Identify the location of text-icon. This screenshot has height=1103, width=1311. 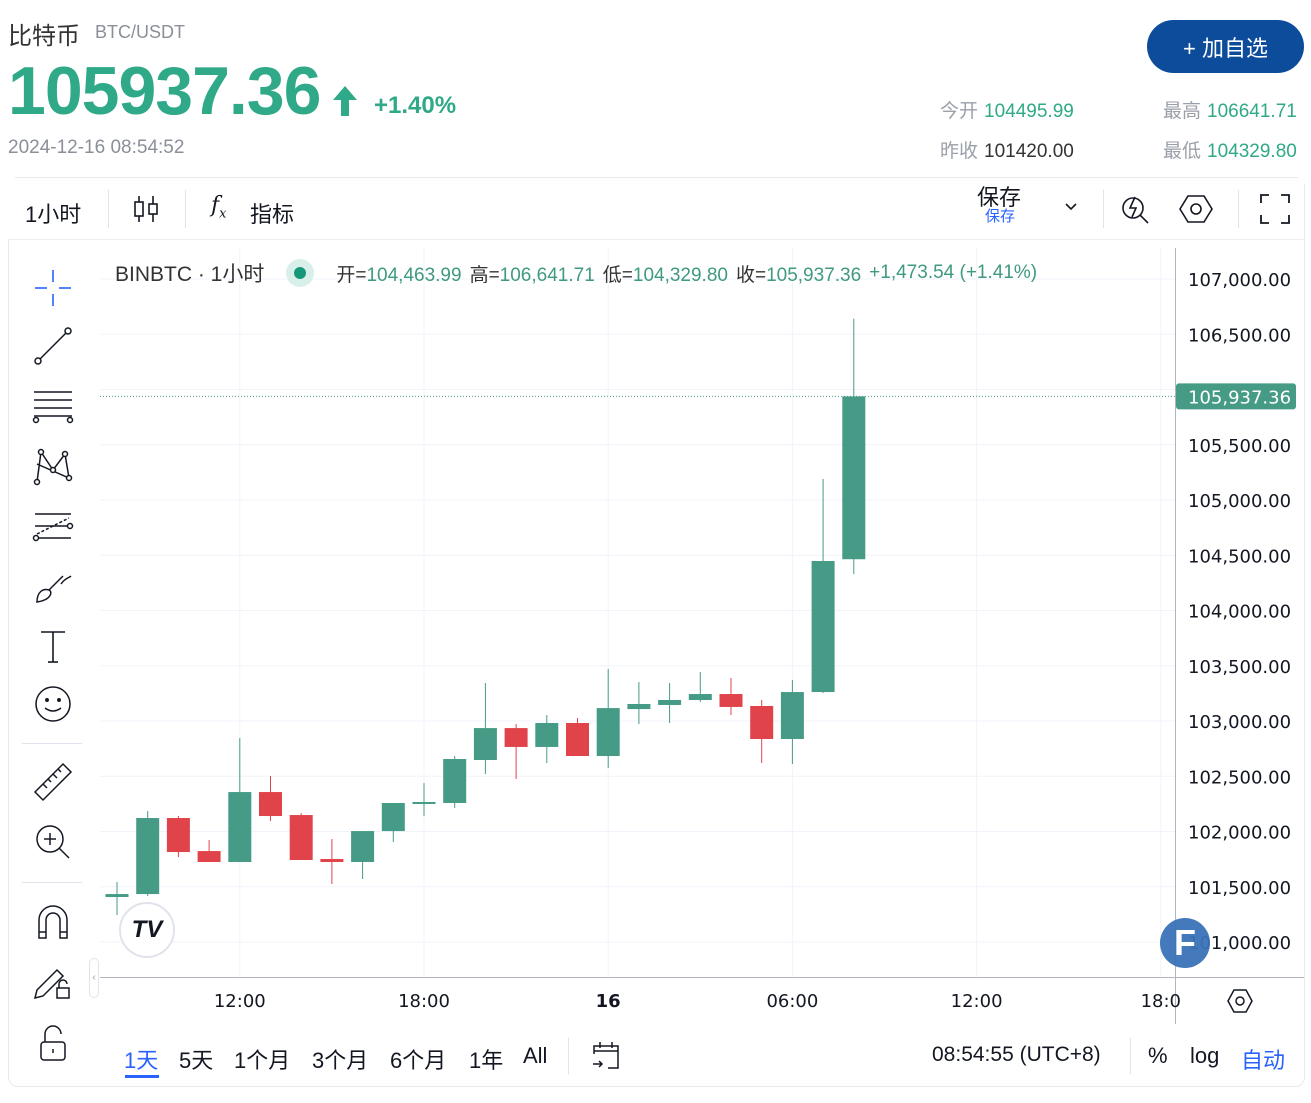
(53, 646).